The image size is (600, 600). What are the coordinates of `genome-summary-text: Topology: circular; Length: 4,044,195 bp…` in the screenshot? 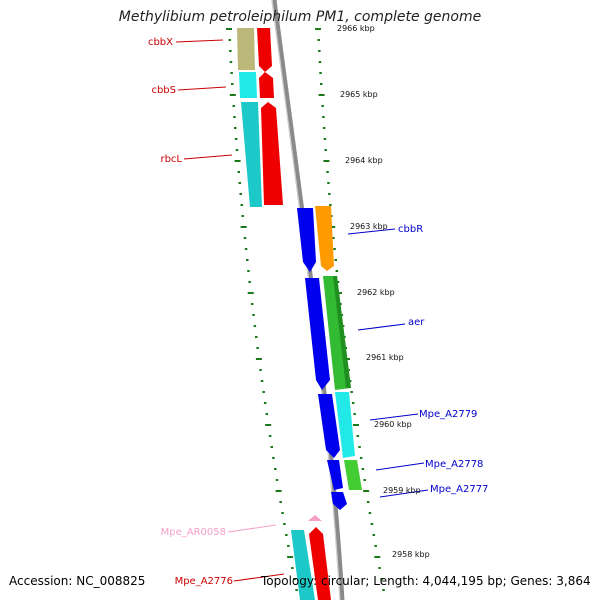 It's located at (426, 581).